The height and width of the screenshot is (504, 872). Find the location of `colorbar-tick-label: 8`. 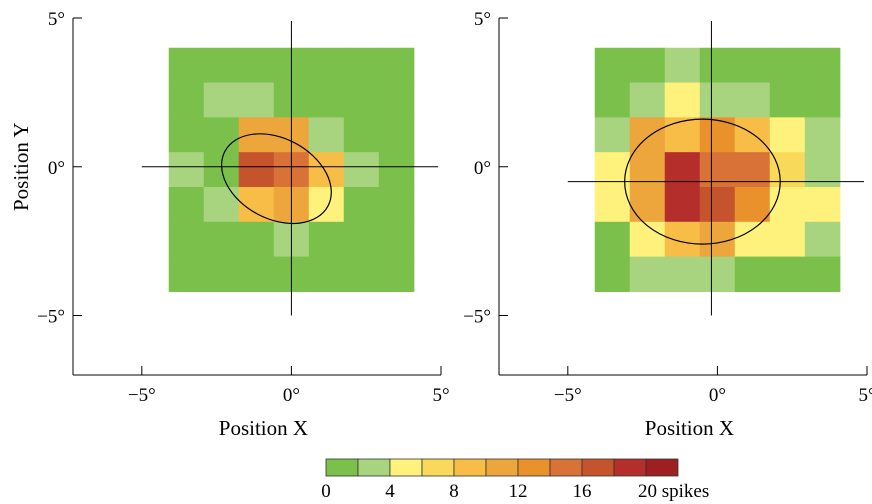

colorbar-tick-label: 8 is located at coordinates (454, 491).